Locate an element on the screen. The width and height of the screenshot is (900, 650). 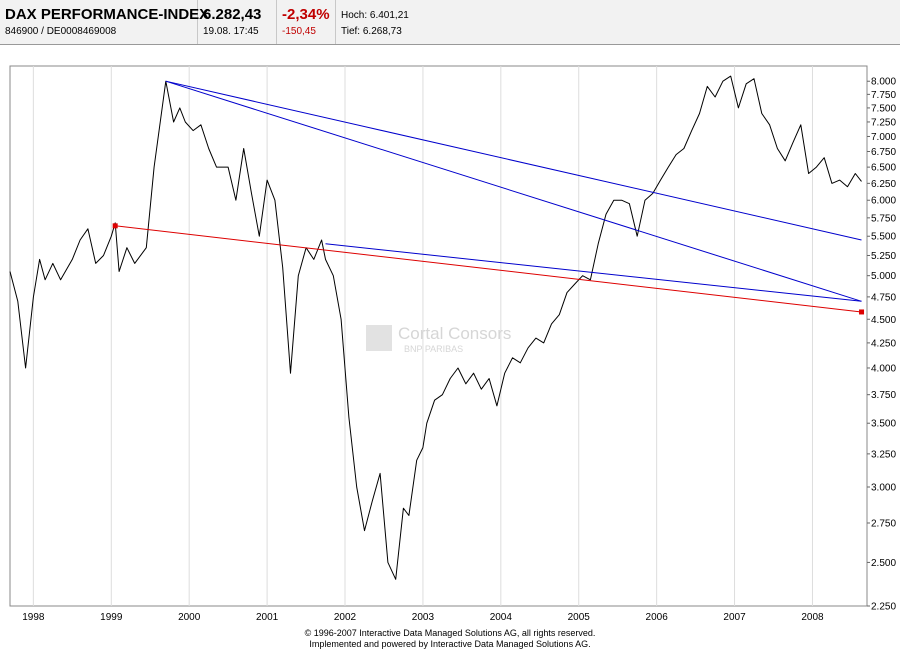
instrument-id: 846900 / DE0008469008 is located at coordinates (61, 31).